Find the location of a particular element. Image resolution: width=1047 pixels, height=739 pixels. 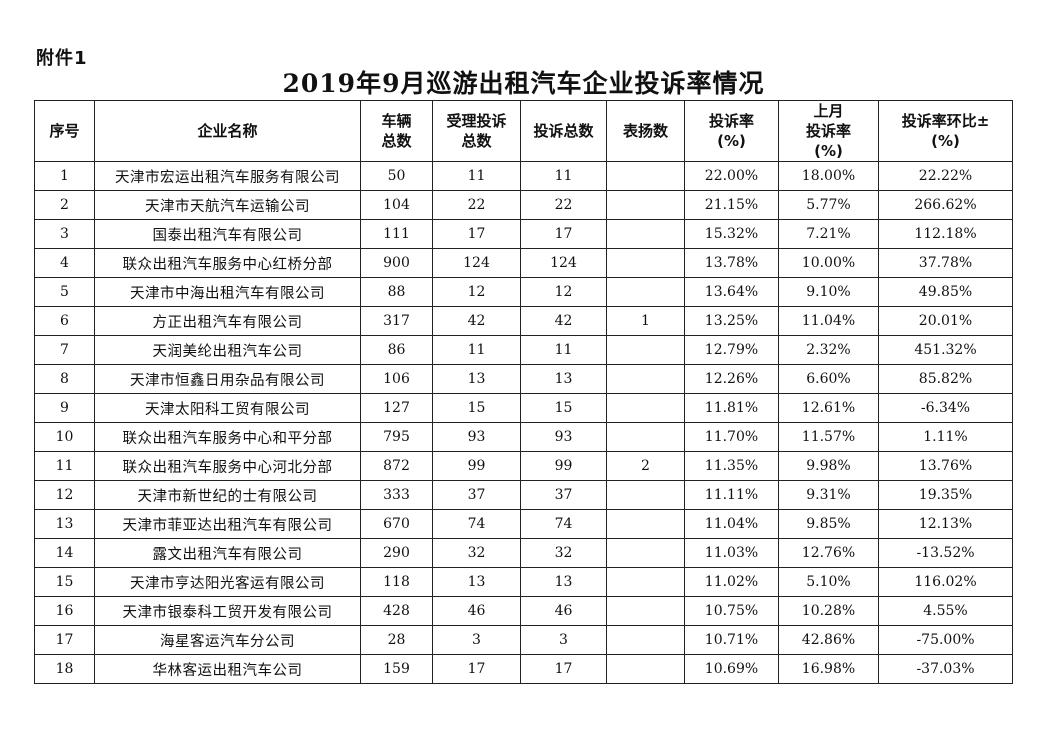

cell-company-name: 国泰出租汽车有限公司 is located at coordinates (227, 234).